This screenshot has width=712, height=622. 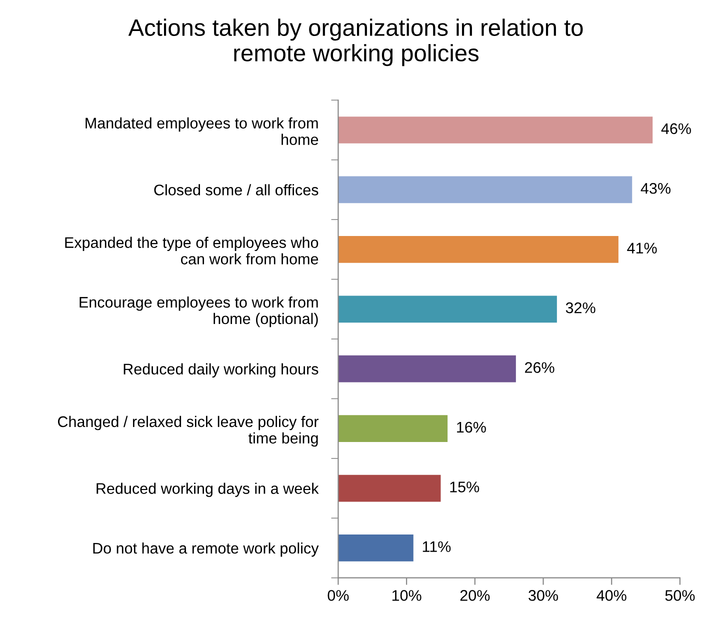 What do you see at coordinates (207, 489) in the screenshot?
I see `y-tick-label: Reduced working days in a week` at bounding box center [207, 489].